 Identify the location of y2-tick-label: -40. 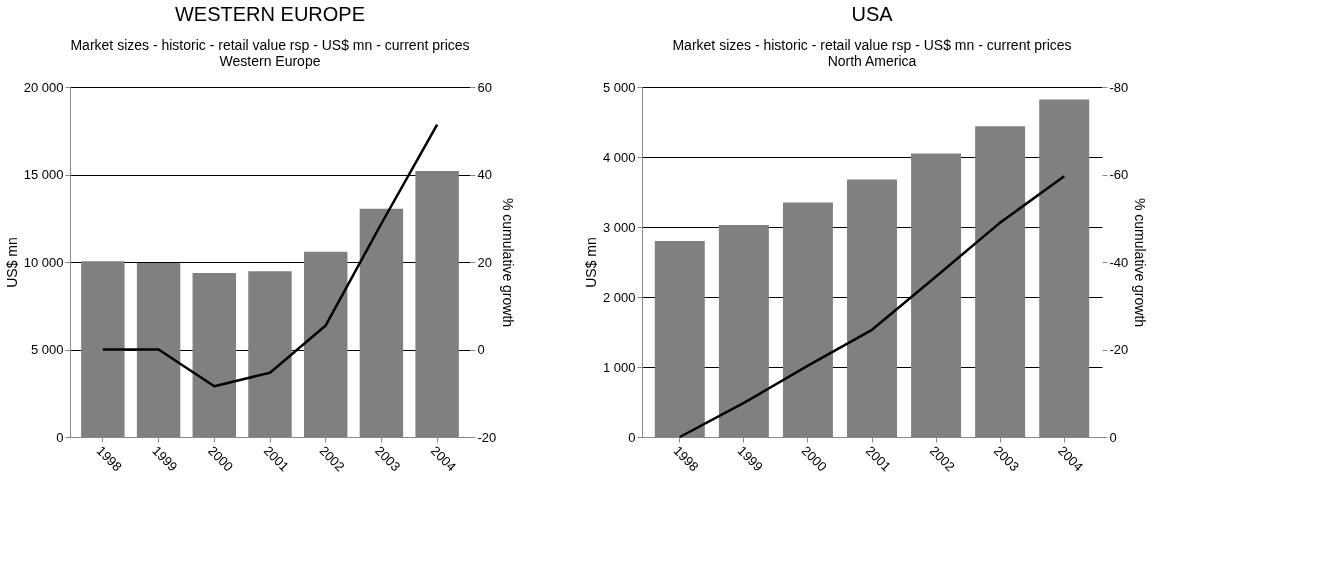
(1119, 262).